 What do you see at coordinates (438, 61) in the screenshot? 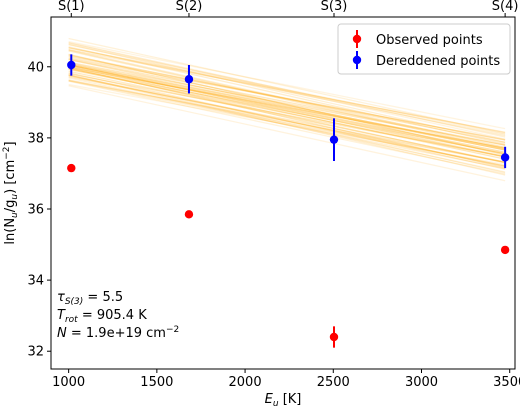
I see `legend-dereddened-label: Dereddened points` at bounding box center [438, 61].